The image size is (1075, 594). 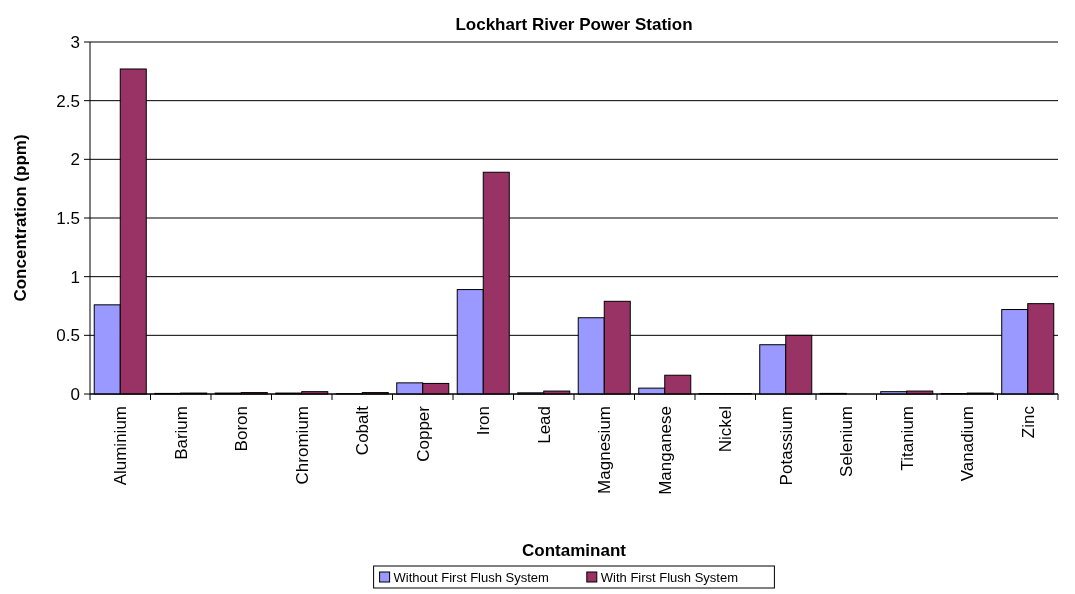 What do you see at coordinates (20, 218) in the screenshot?
I see `y-axis-title: Concentration (ppm)` at bounding box center [20, 218].